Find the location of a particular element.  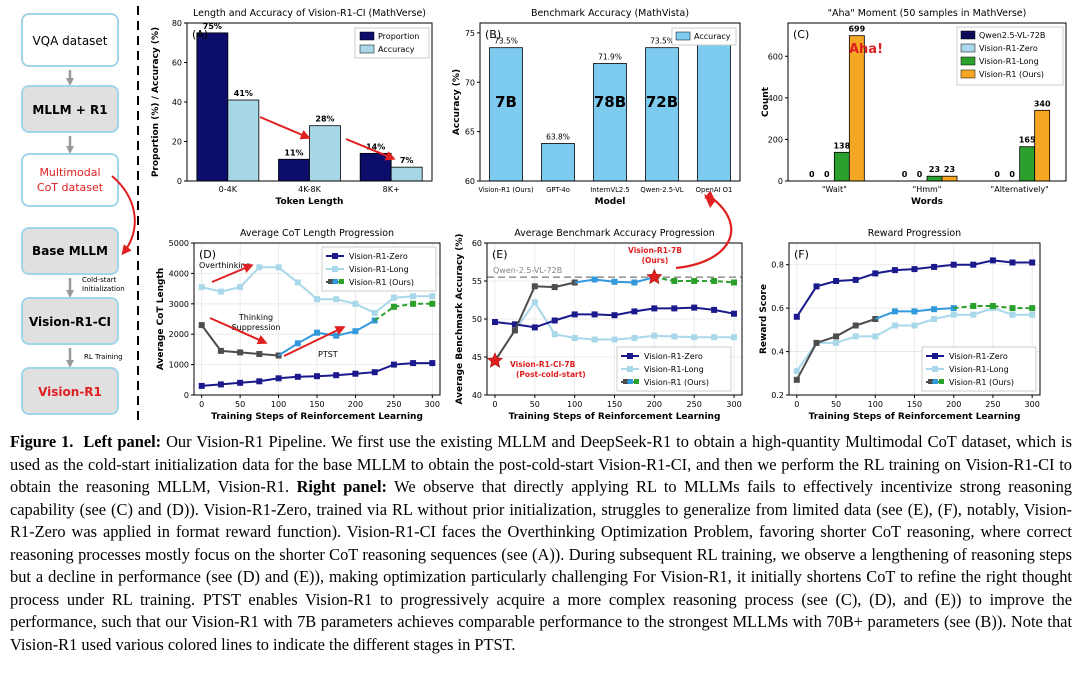

x-axis-label: Token Length is located at coordinates (310, 202).